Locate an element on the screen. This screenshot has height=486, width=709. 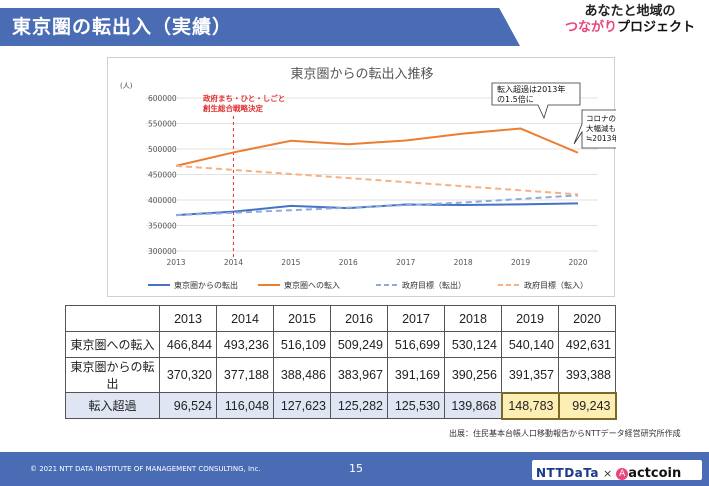
table-cell: 390,256 is located at coordinates (473, 375).